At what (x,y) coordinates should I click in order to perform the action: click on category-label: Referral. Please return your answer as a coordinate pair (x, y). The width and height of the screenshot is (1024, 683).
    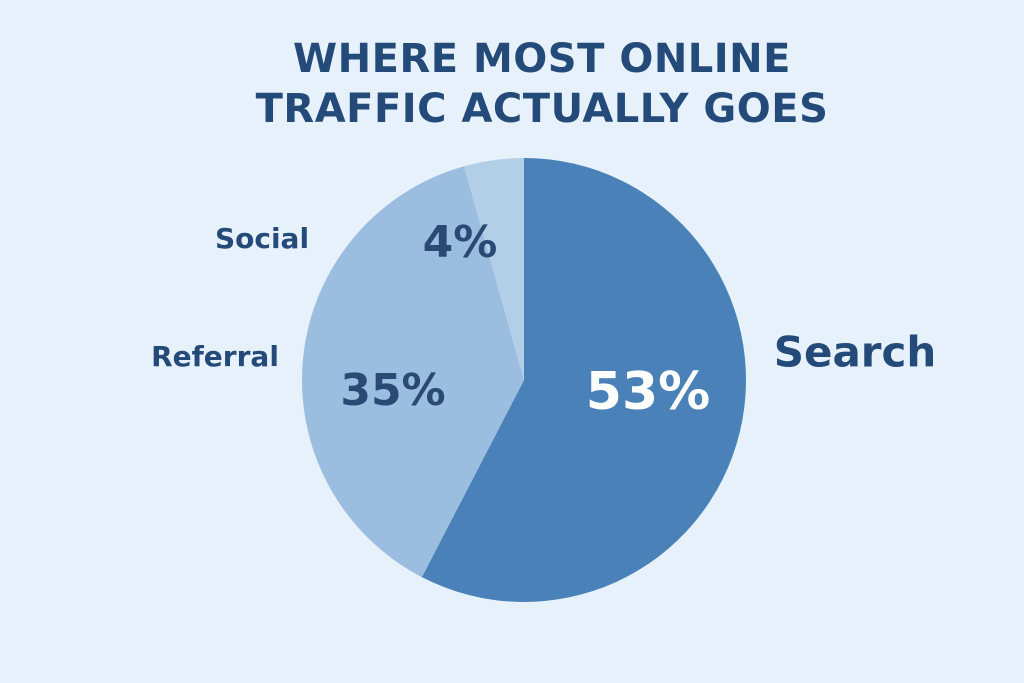
    Looking at the image, I should click on (215, 356).